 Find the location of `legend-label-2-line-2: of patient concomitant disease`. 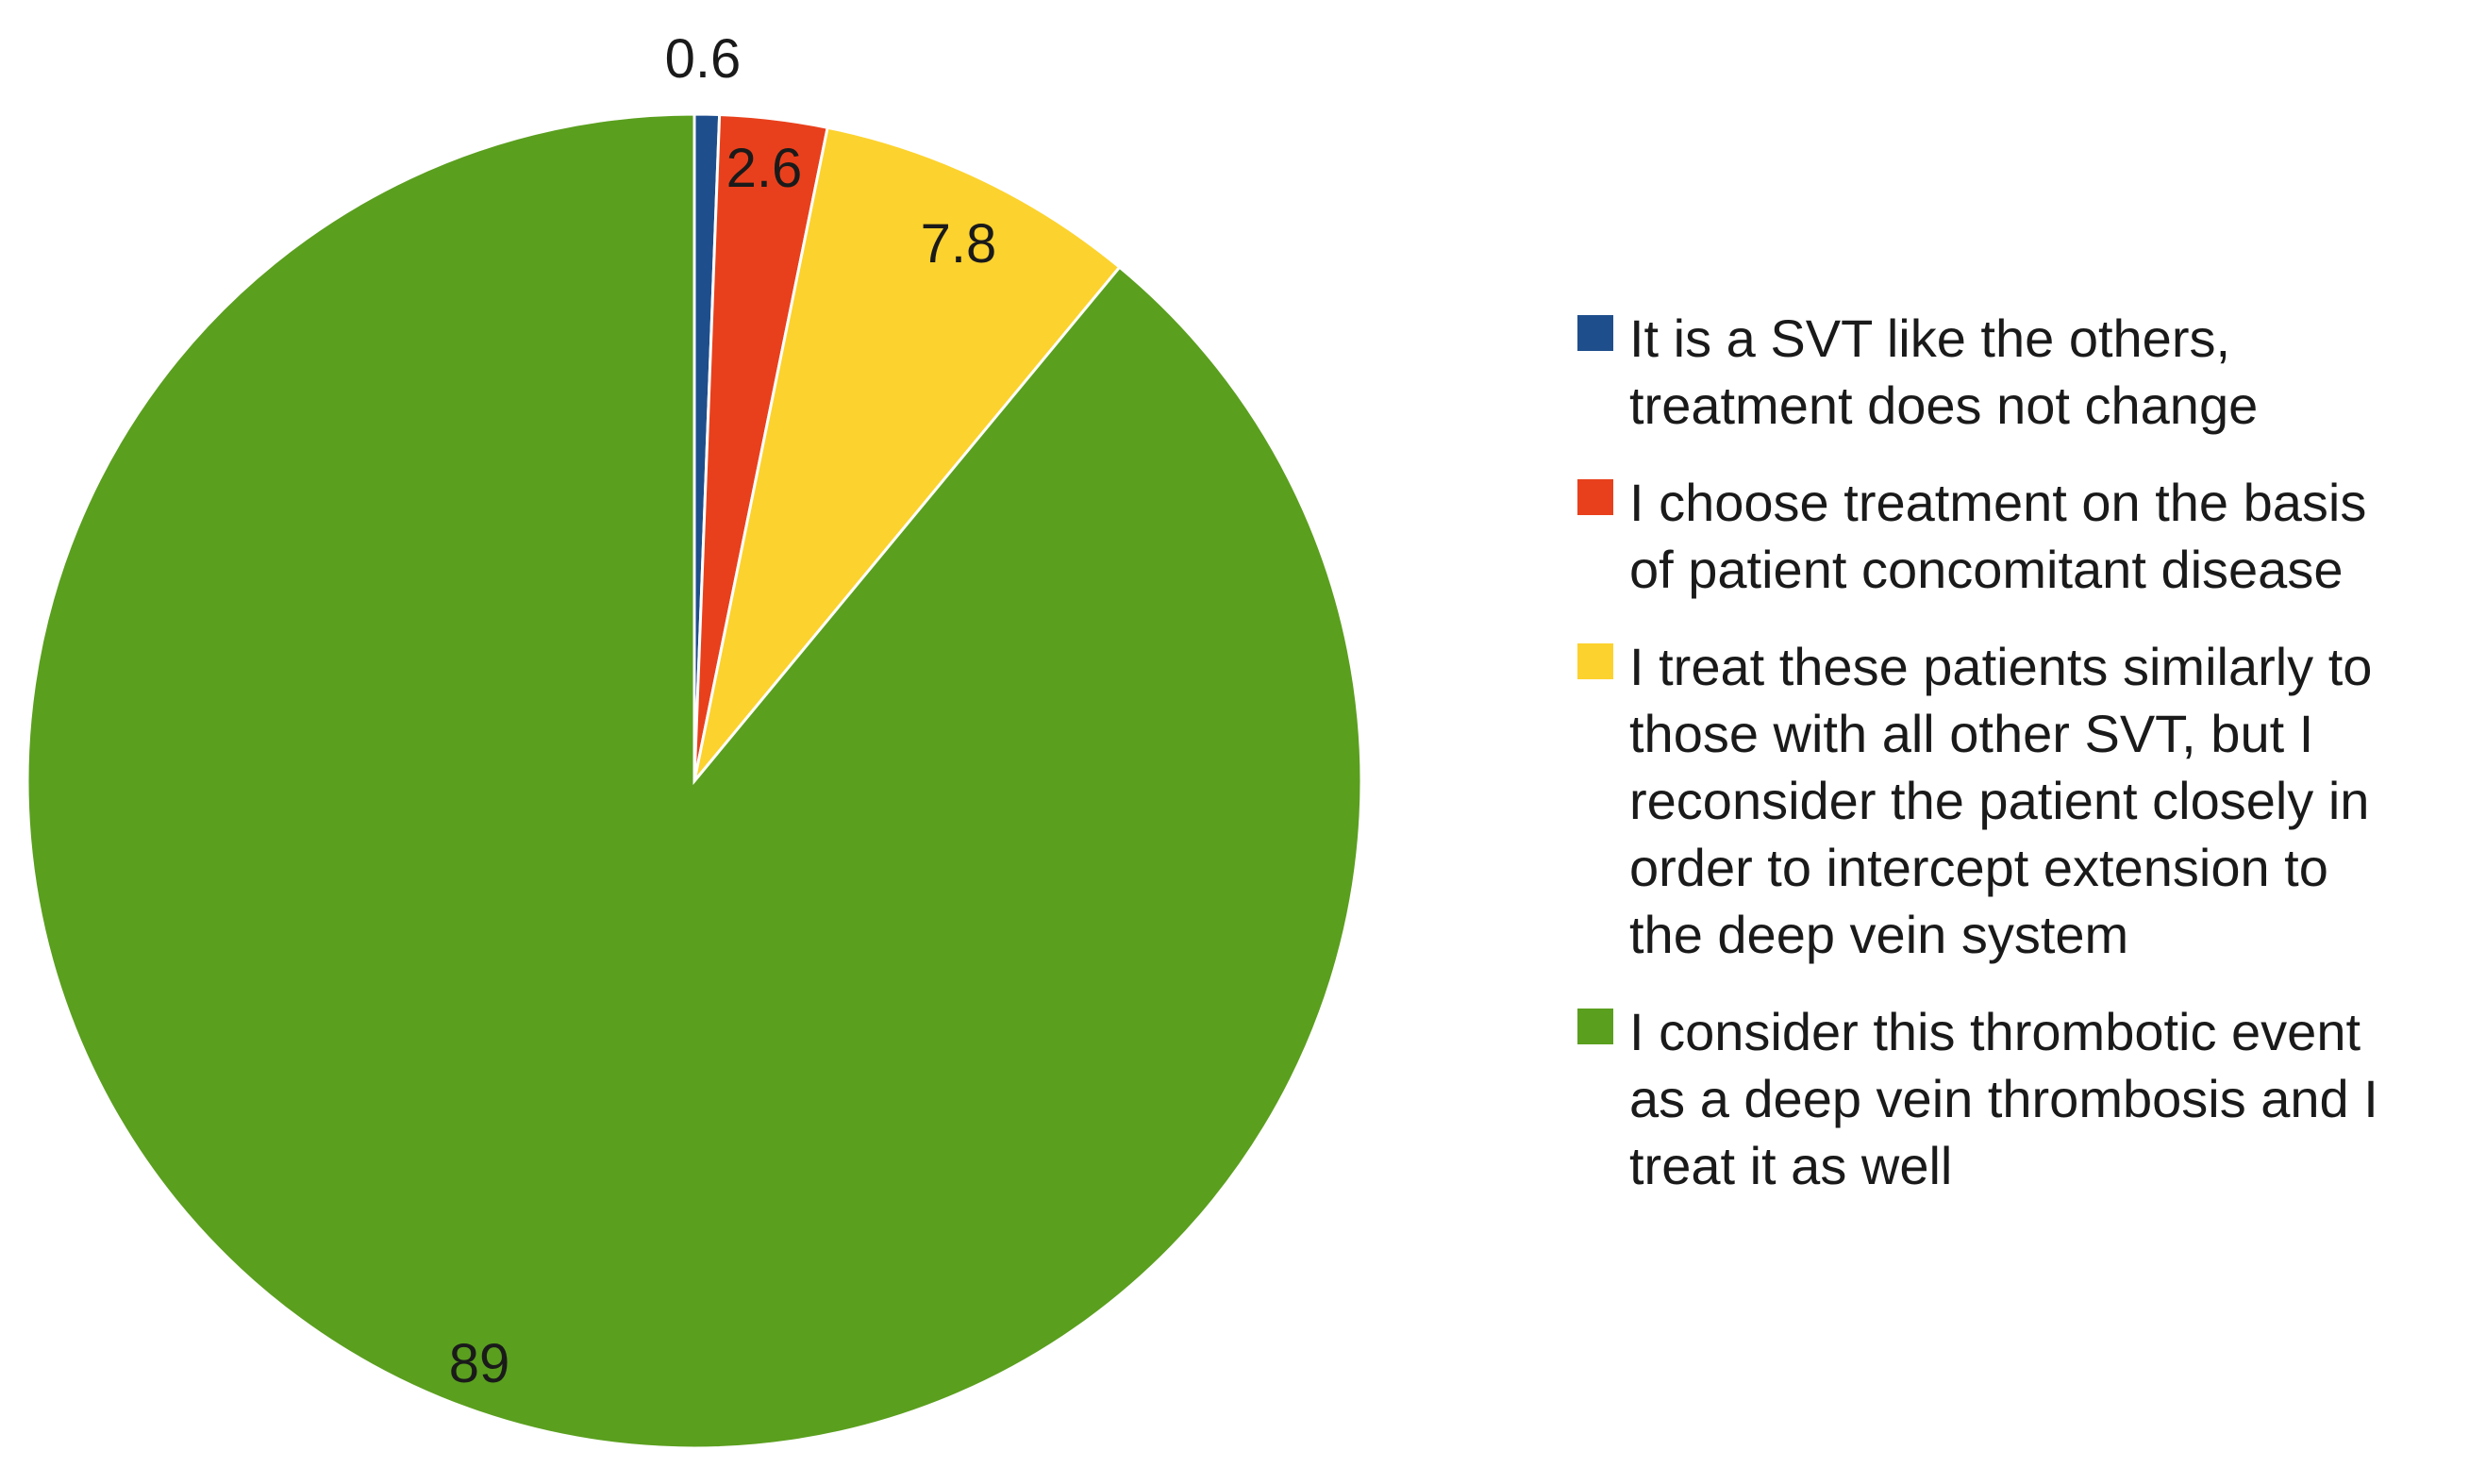

legend-label-2-line-2: of patient concomitant disease is located at coordinates (1986, 569).